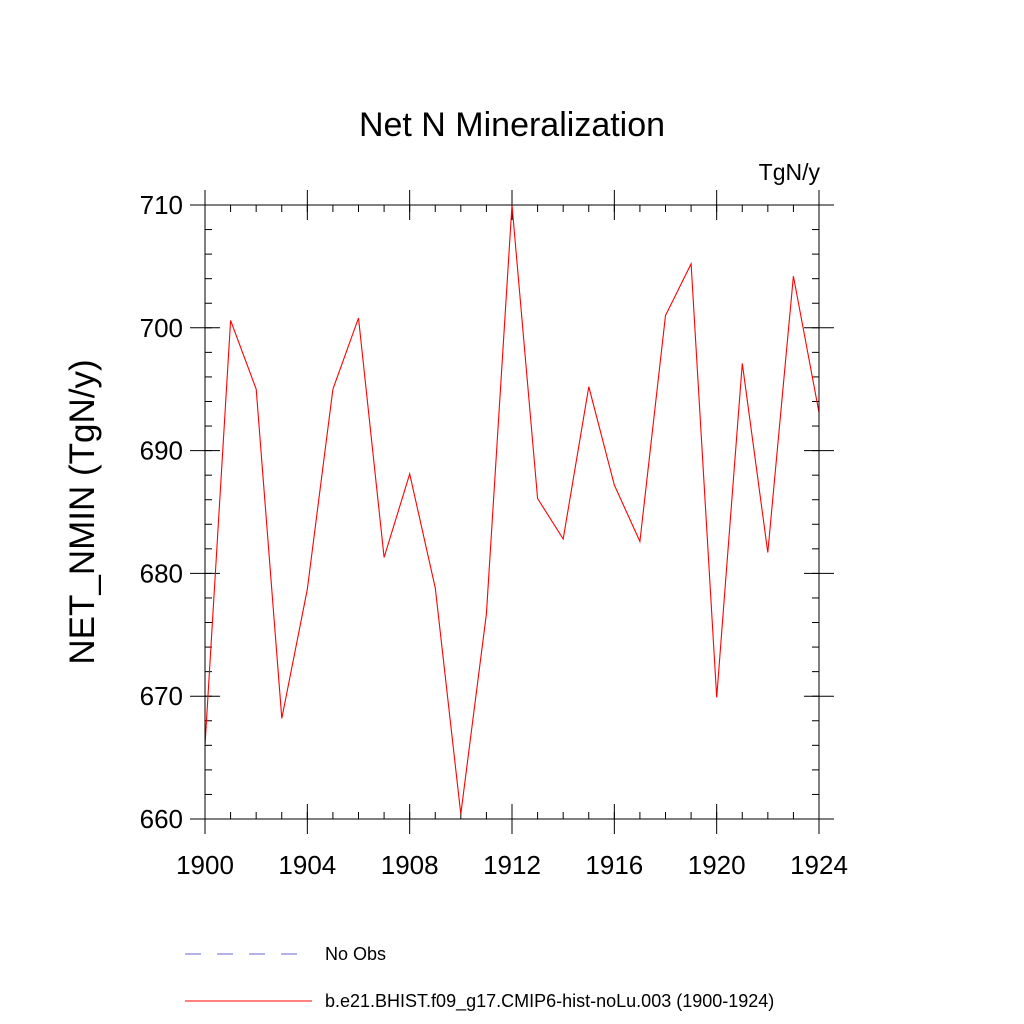 The width and height of the screenshot is (1024, 1024). Describe the element at coordinates (790, 172) in the screenshot. I see `units-label: TgN/y` at that location.